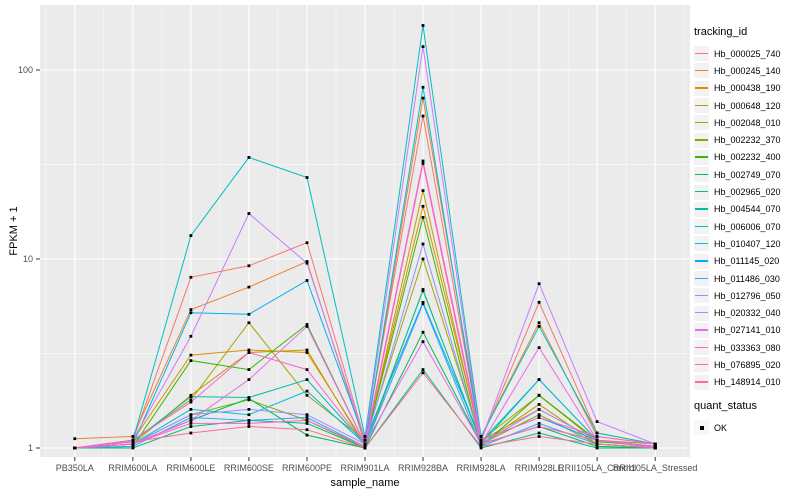 The image size is (800, 500). What do you see at coordinates (30, 448) in the screenshot?
I see `y-tick-label: 1` at bounding box center [30, 448].